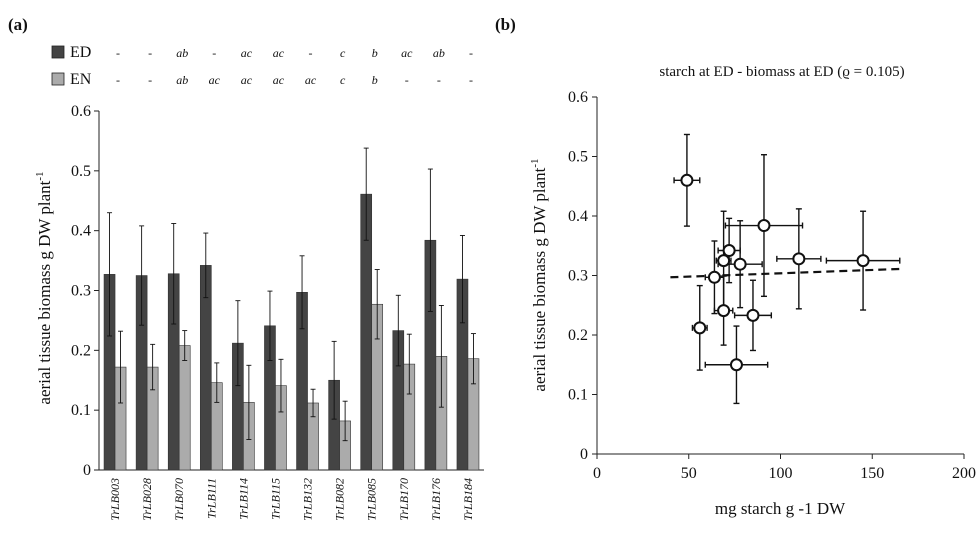 The width and height of the screenshot is (979, 536). I want to click on category-label: TrLB184, so click(468, 499).